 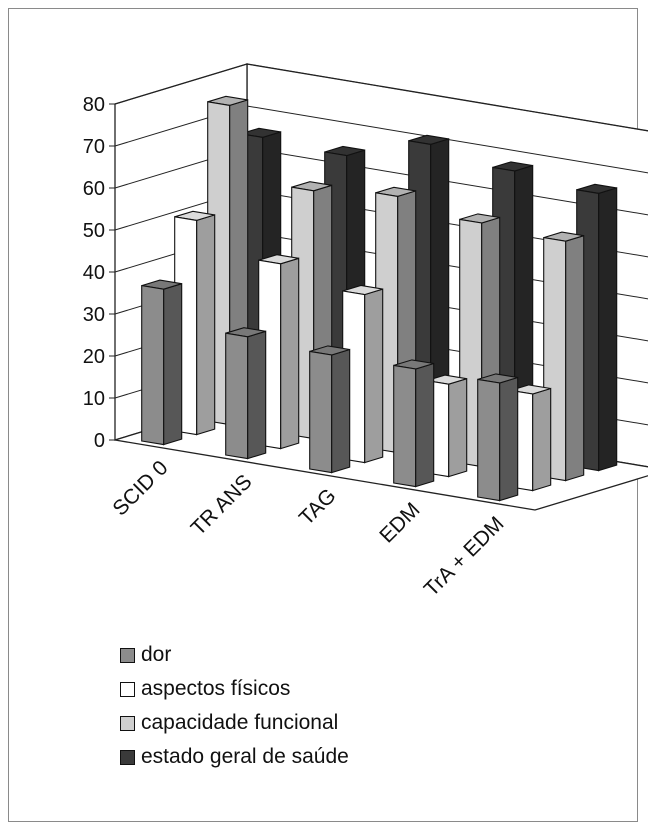 What do you see at coordinates (94, 399) in the screenshot?
I see `y-tick-label: 10` at bounding box center [94, 399].